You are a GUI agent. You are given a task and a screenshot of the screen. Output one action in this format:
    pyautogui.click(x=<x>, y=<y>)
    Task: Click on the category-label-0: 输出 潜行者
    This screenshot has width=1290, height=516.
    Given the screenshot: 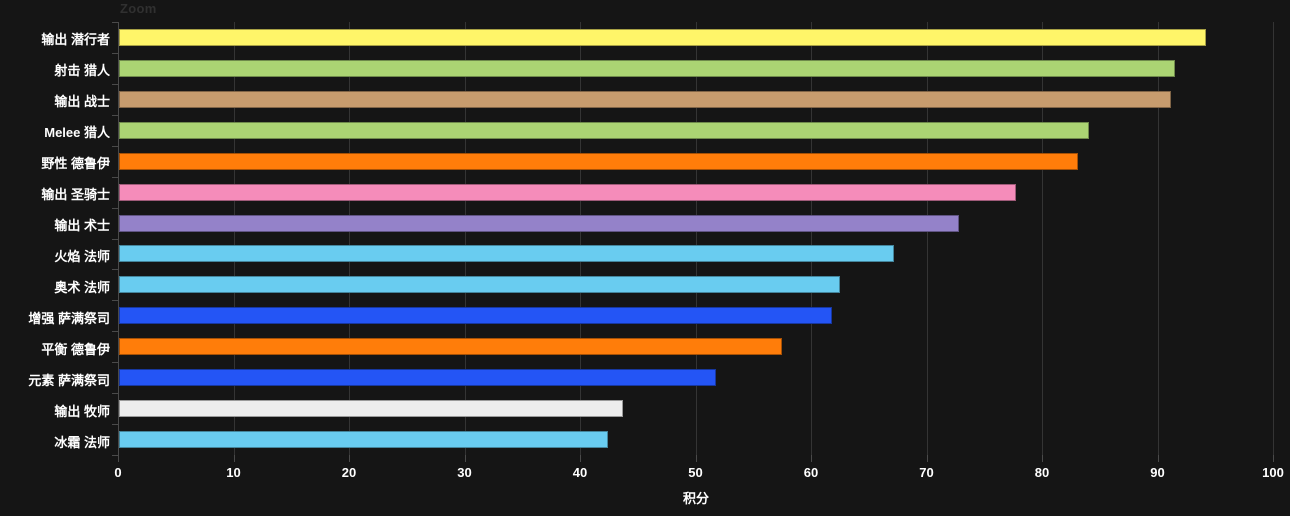 What is the action you would take?
    pyautogui.click(x=75, y=40)
    